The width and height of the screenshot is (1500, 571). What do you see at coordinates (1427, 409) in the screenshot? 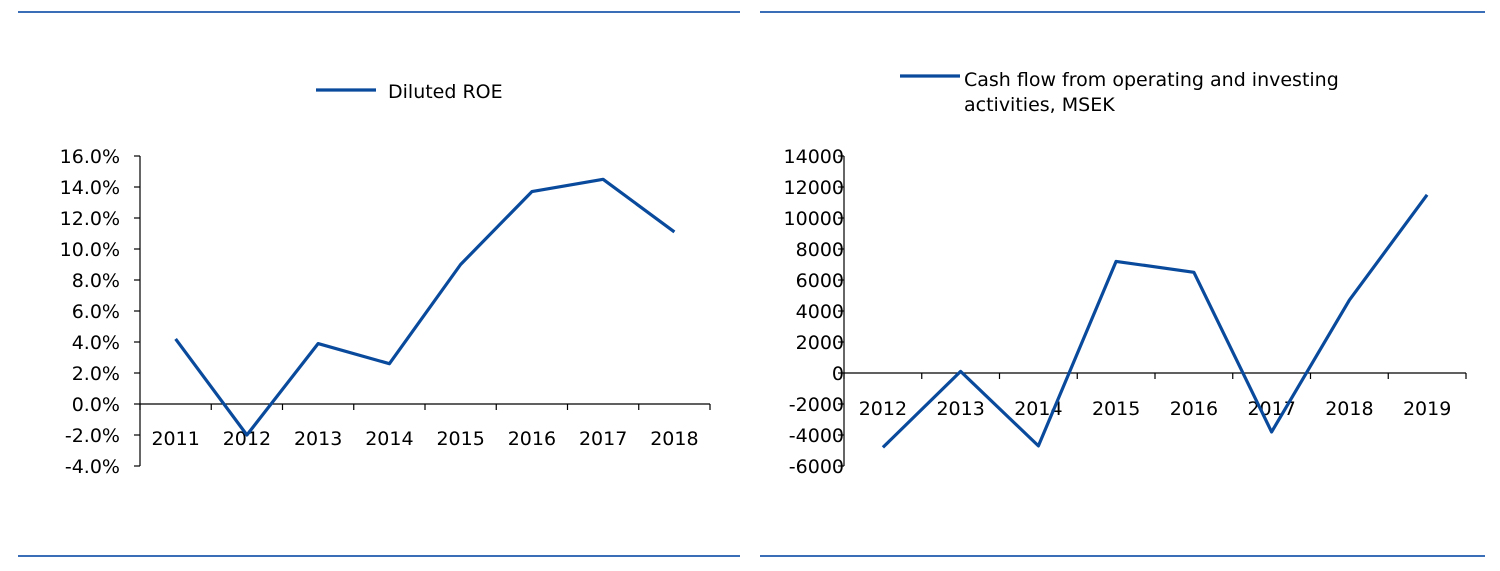
I see `x-tick-label: 2019` at bounding box center [1427, 409].